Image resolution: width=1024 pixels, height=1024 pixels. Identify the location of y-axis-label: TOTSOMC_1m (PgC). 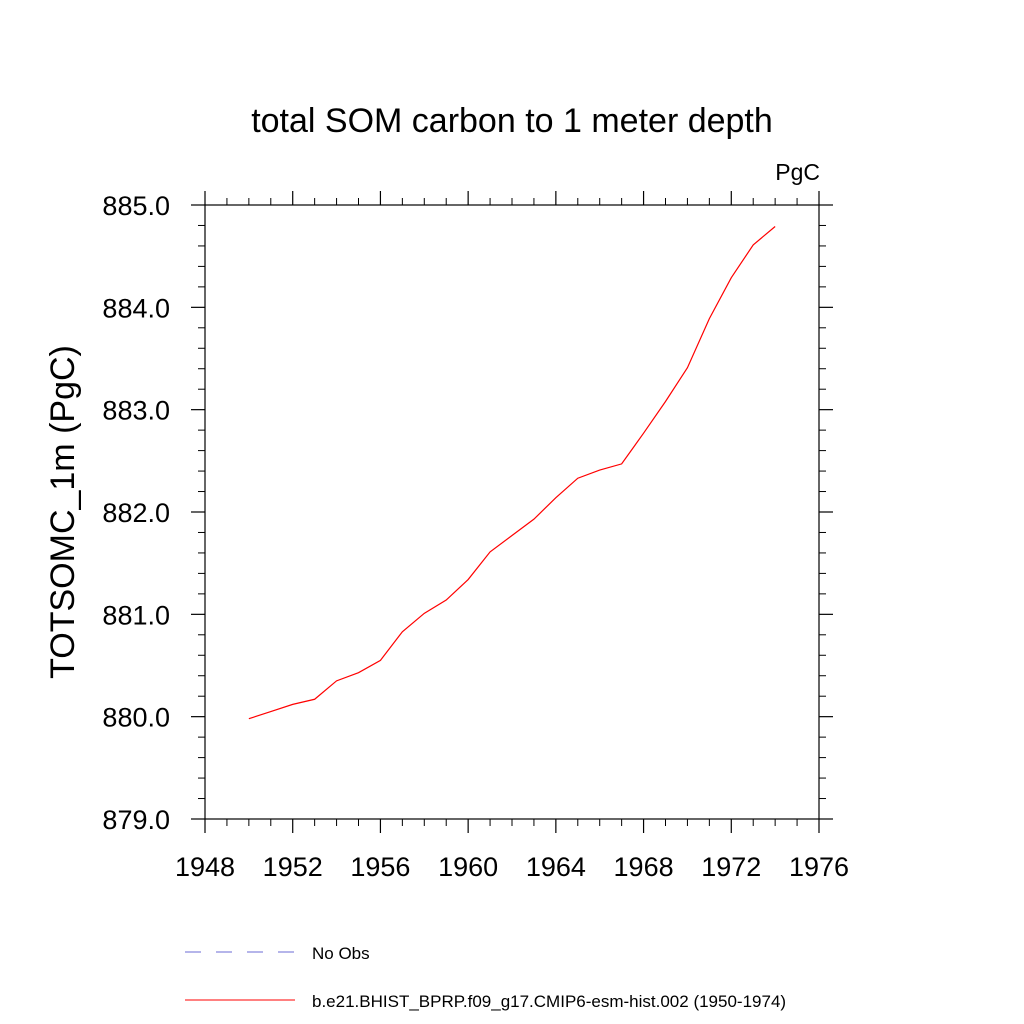
(63, 512).